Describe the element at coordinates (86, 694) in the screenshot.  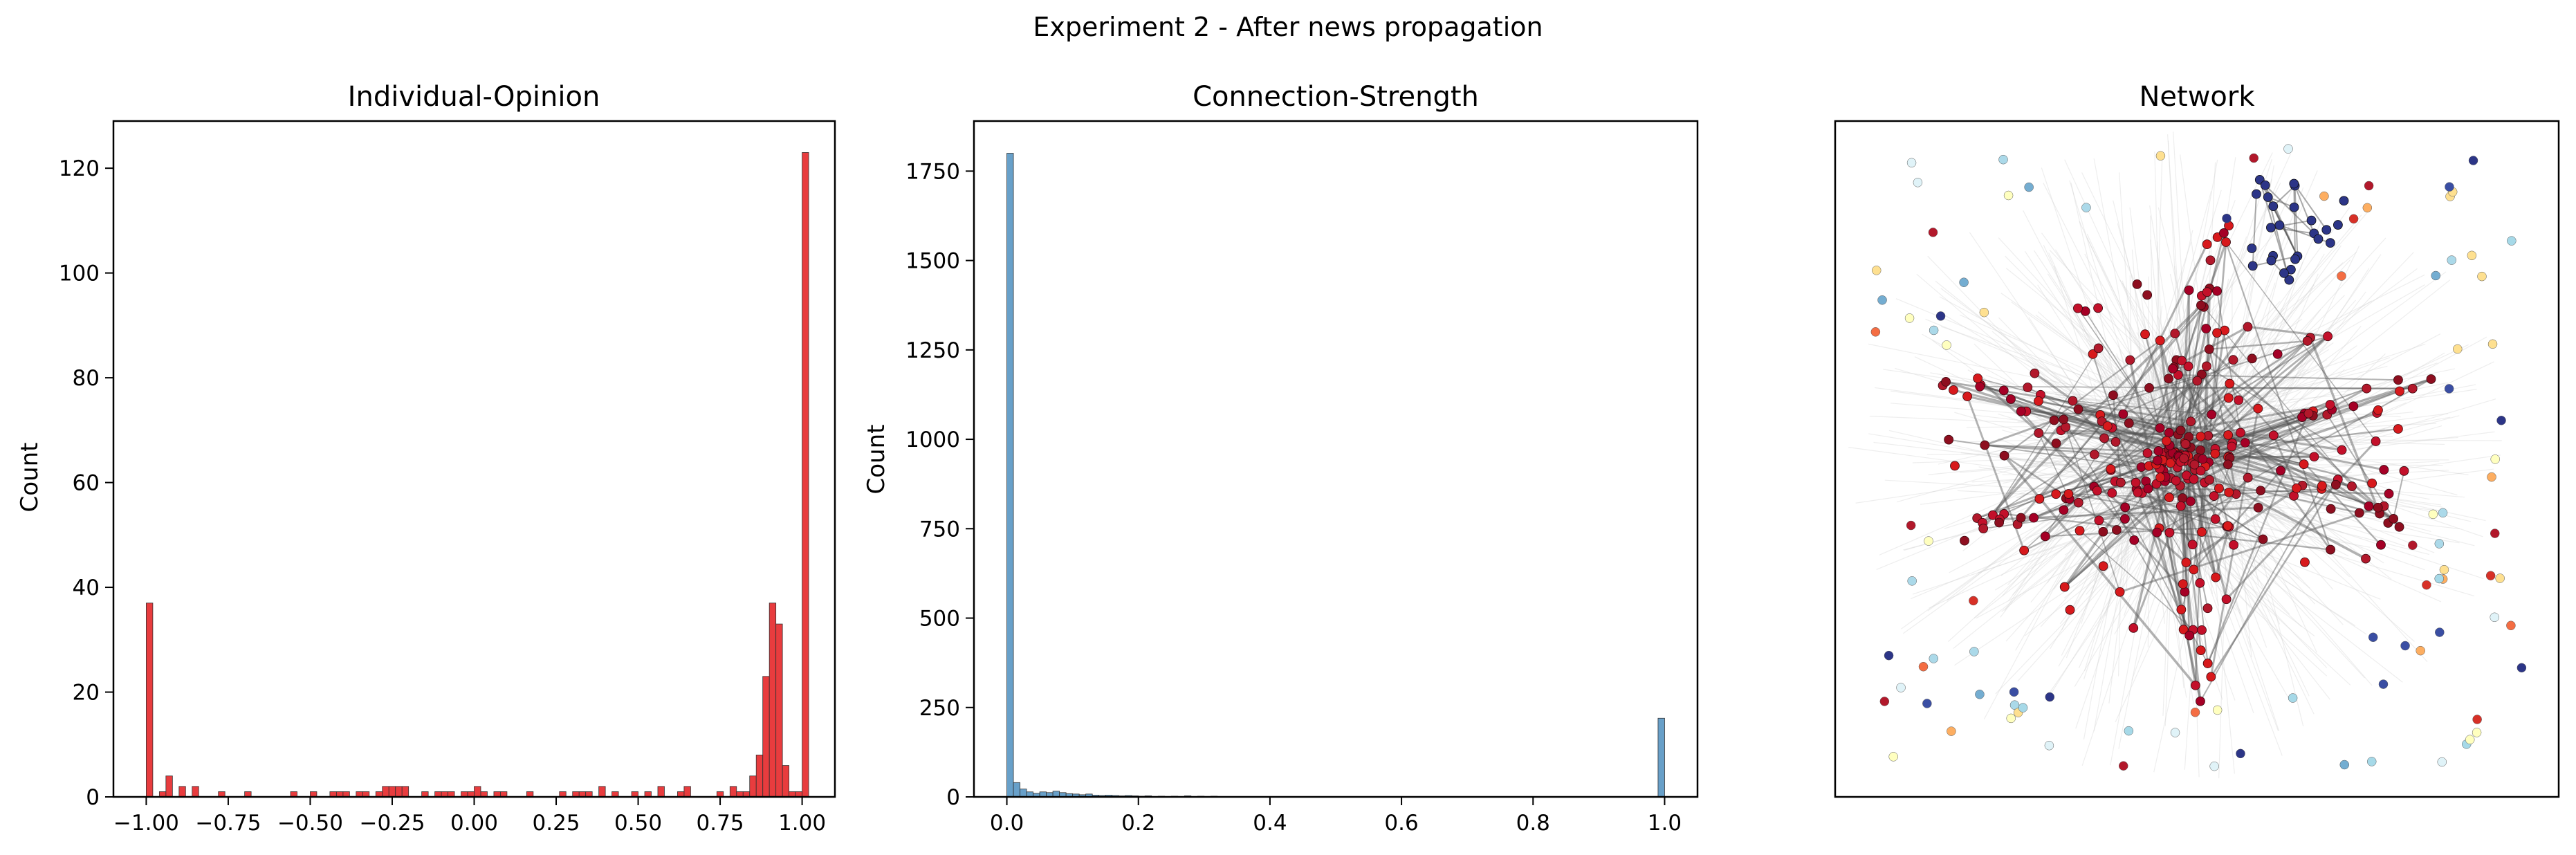
I see `opinion-ytick-label: 20` at that location.